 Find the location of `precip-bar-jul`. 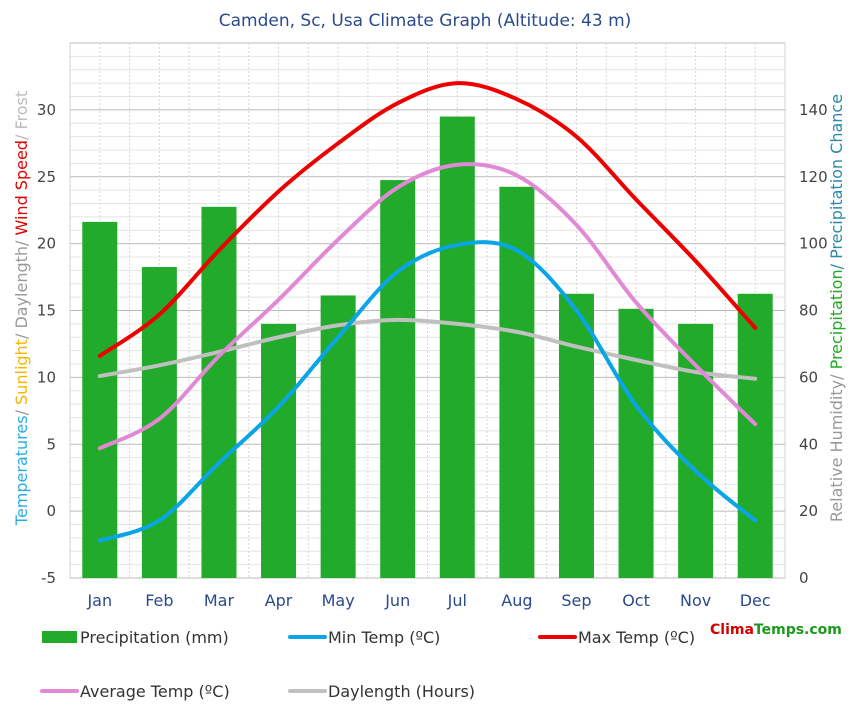

precip-bar-jul is located at coordinates (457, 347).